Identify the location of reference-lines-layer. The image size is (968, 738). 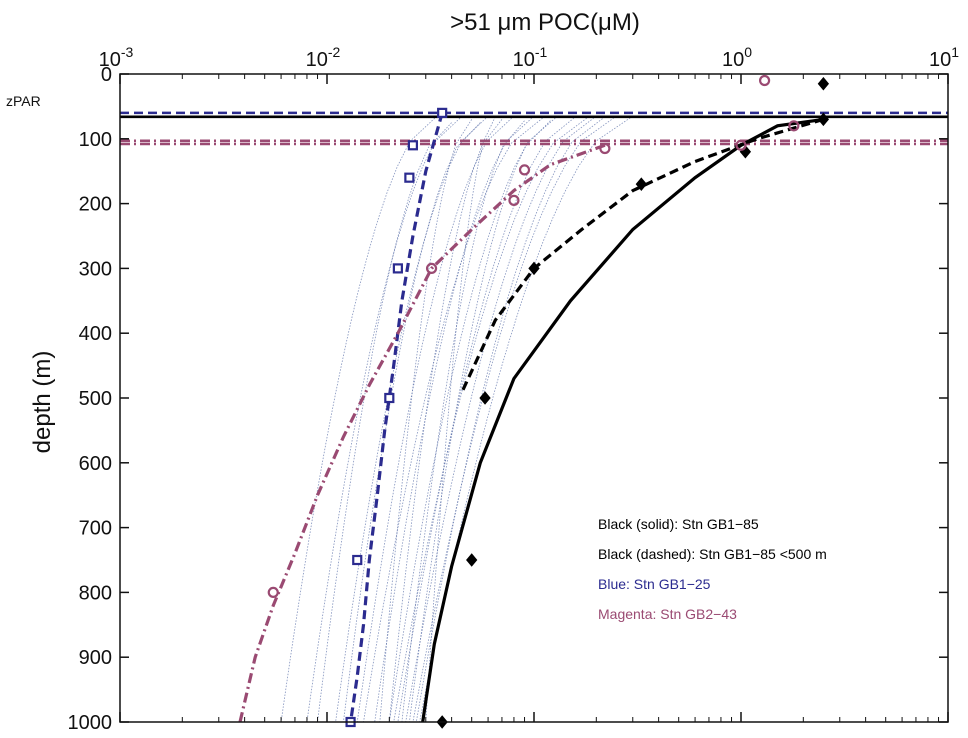
(534, 128).